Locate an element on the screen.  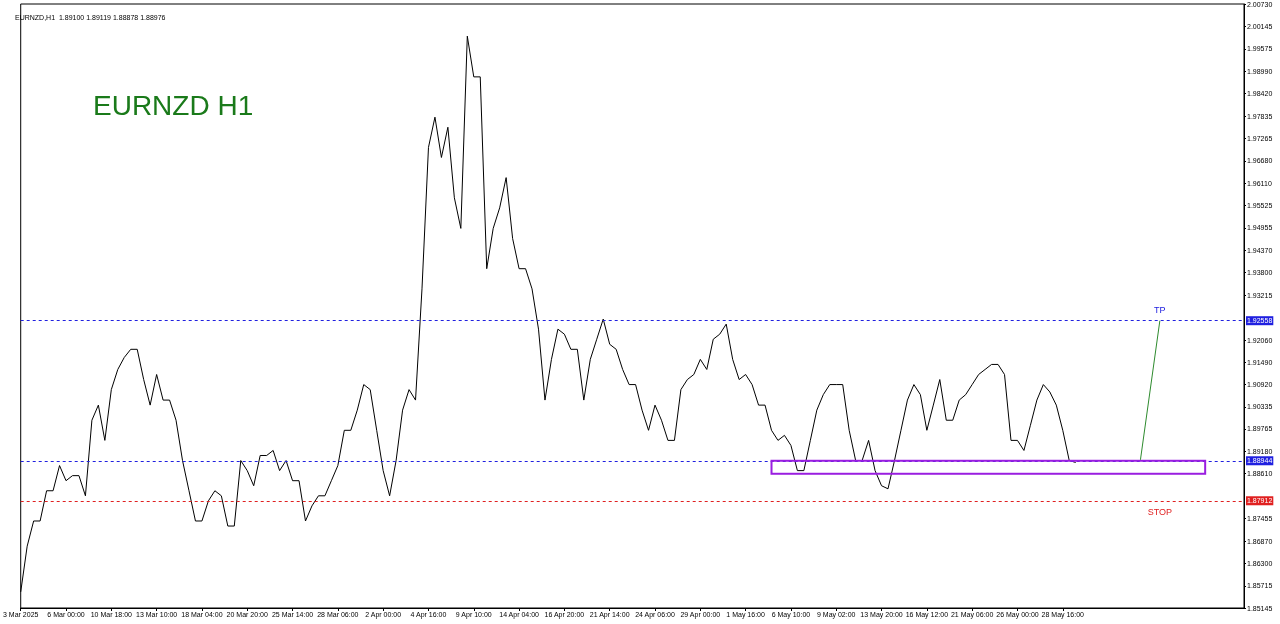
annotation: TP is located at coordinates (1160, 309).